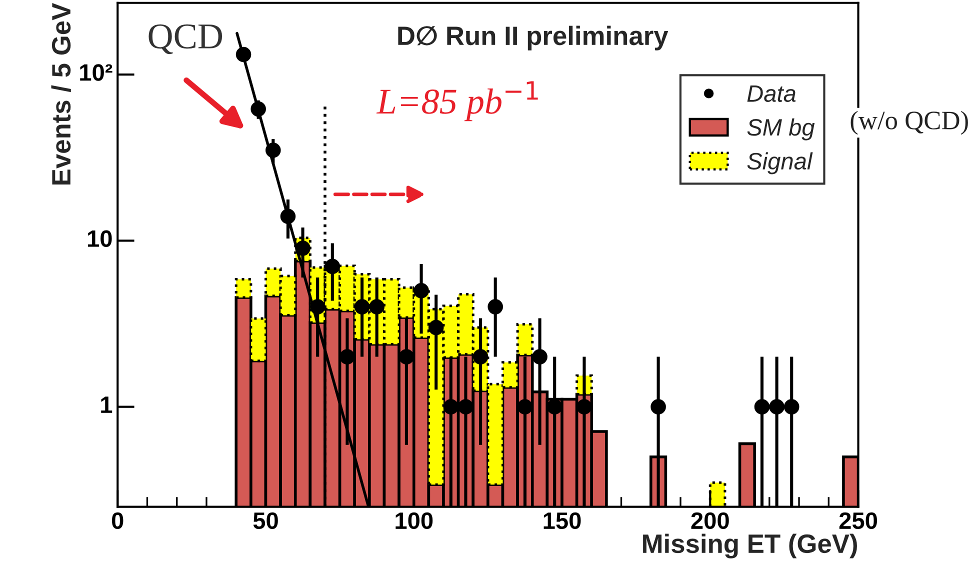  Describe the element at coordinates (414, 521) in the screenshot. I see `x-tick-label: 100` at that location.